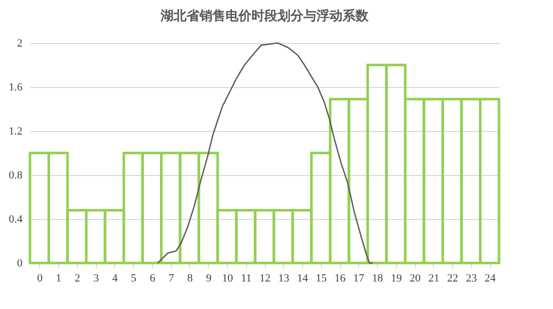 Image resolution: width=553 pixels, height=309 pixels. What do you see at coordinates (265, 278) in the screenshot?
I see `x-tick-label: 12` at bounding box center [265, 278].